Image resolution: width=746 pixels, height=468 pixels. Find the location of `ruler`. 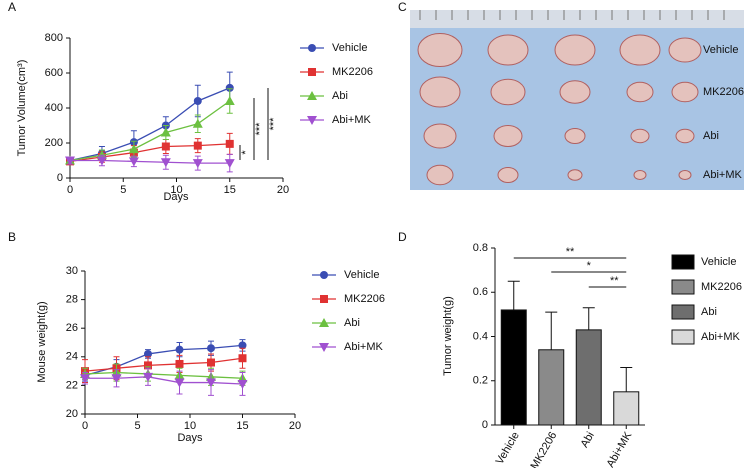

ruler is located at coordinates (577, 19).